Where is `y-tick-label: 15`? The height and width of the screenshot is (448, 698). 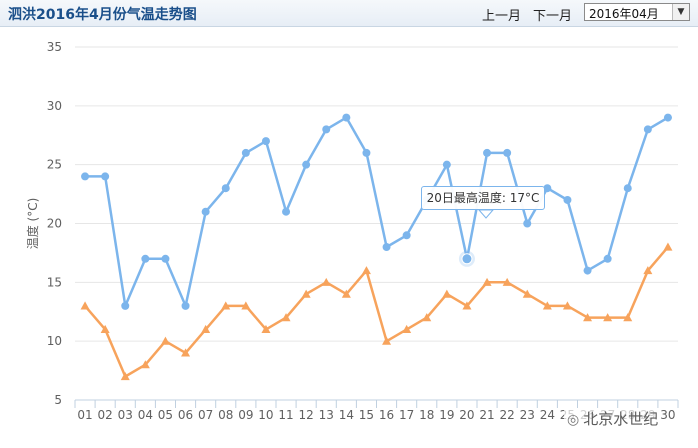
y-tick-label: 15 is located at coordinates (54, 282).